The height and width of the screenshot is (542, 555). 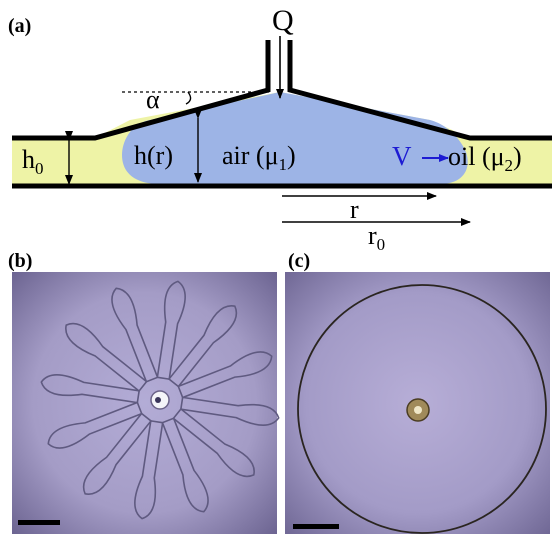 What do you see at coordinates (517, 156) in the screenshot?
I see `oil-close: )` at bounding box center [517, 156].